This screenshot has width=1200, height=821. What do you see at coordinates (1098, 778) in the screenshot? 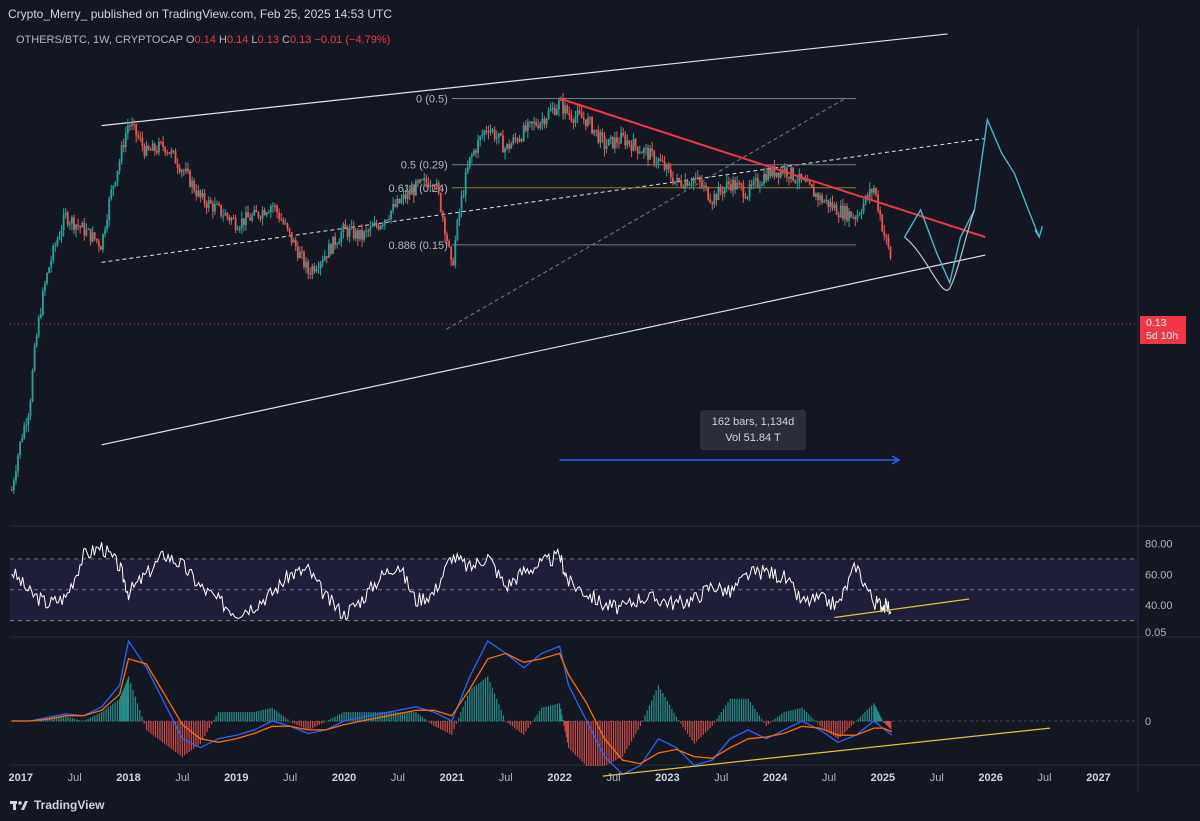
I see `time-axis-tick: 2027` at bounding box center [1098, 778].